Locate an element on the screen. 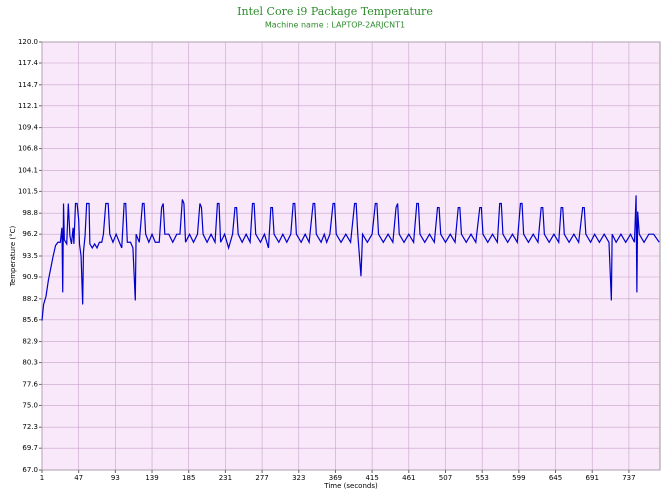 The image size is (670, 502). y-tick-label: 82.9 is located at coordinates (30, 342).